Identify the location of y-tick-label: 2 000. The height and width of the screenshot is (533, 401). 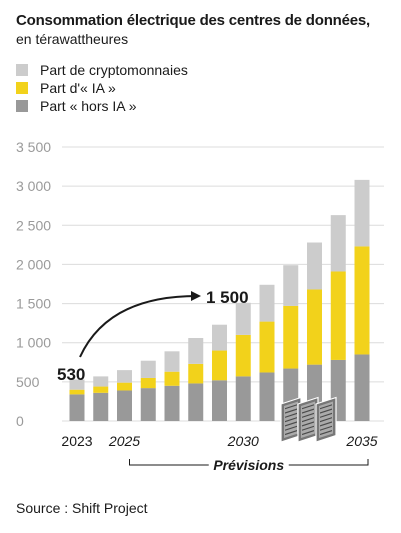
(33, 264).